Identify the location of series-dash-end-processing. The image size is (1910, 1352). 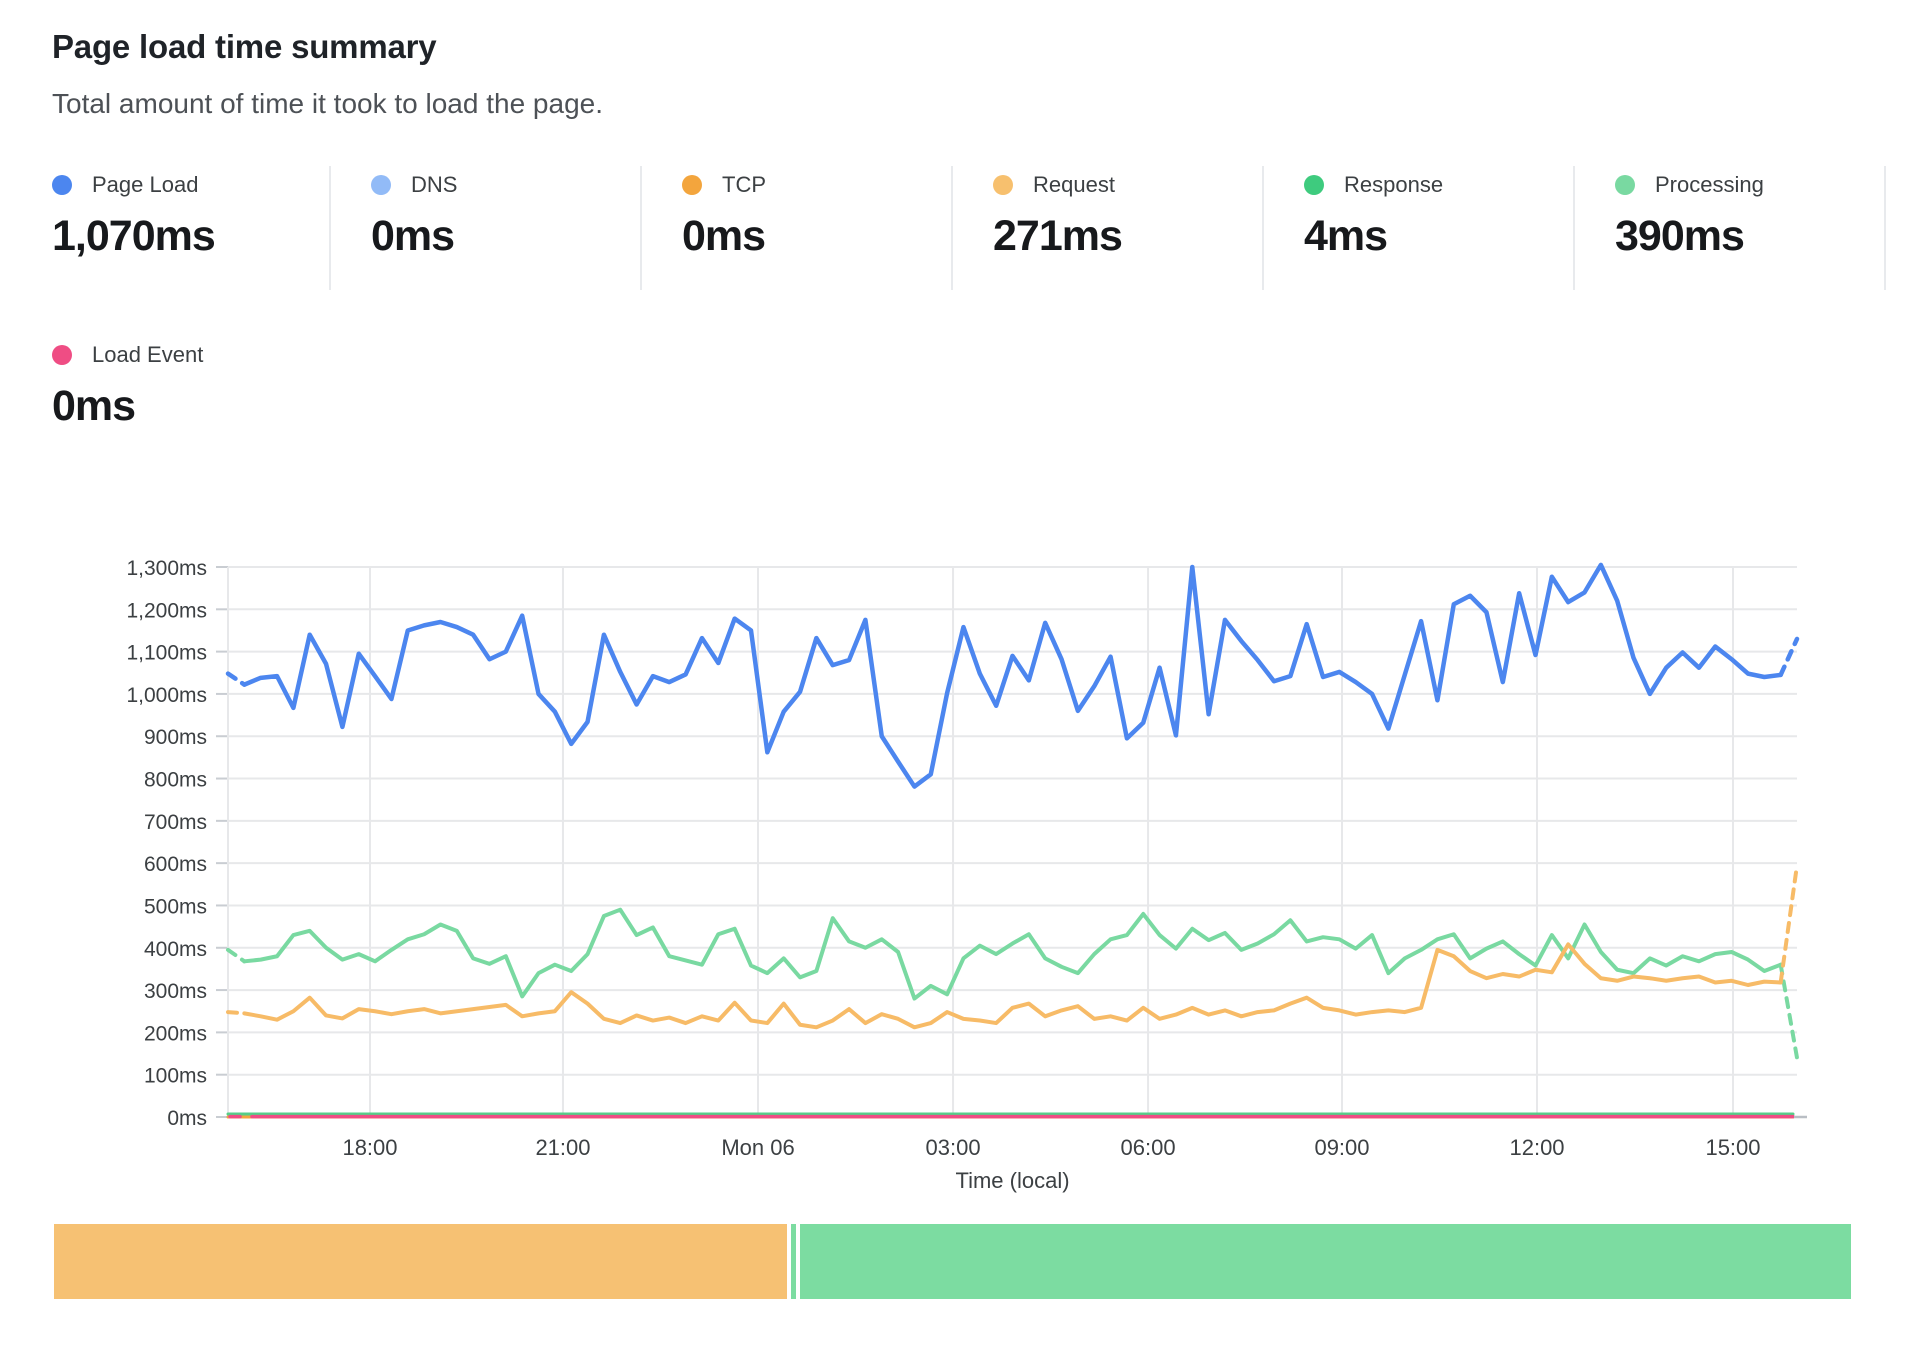
(1788, 1011).